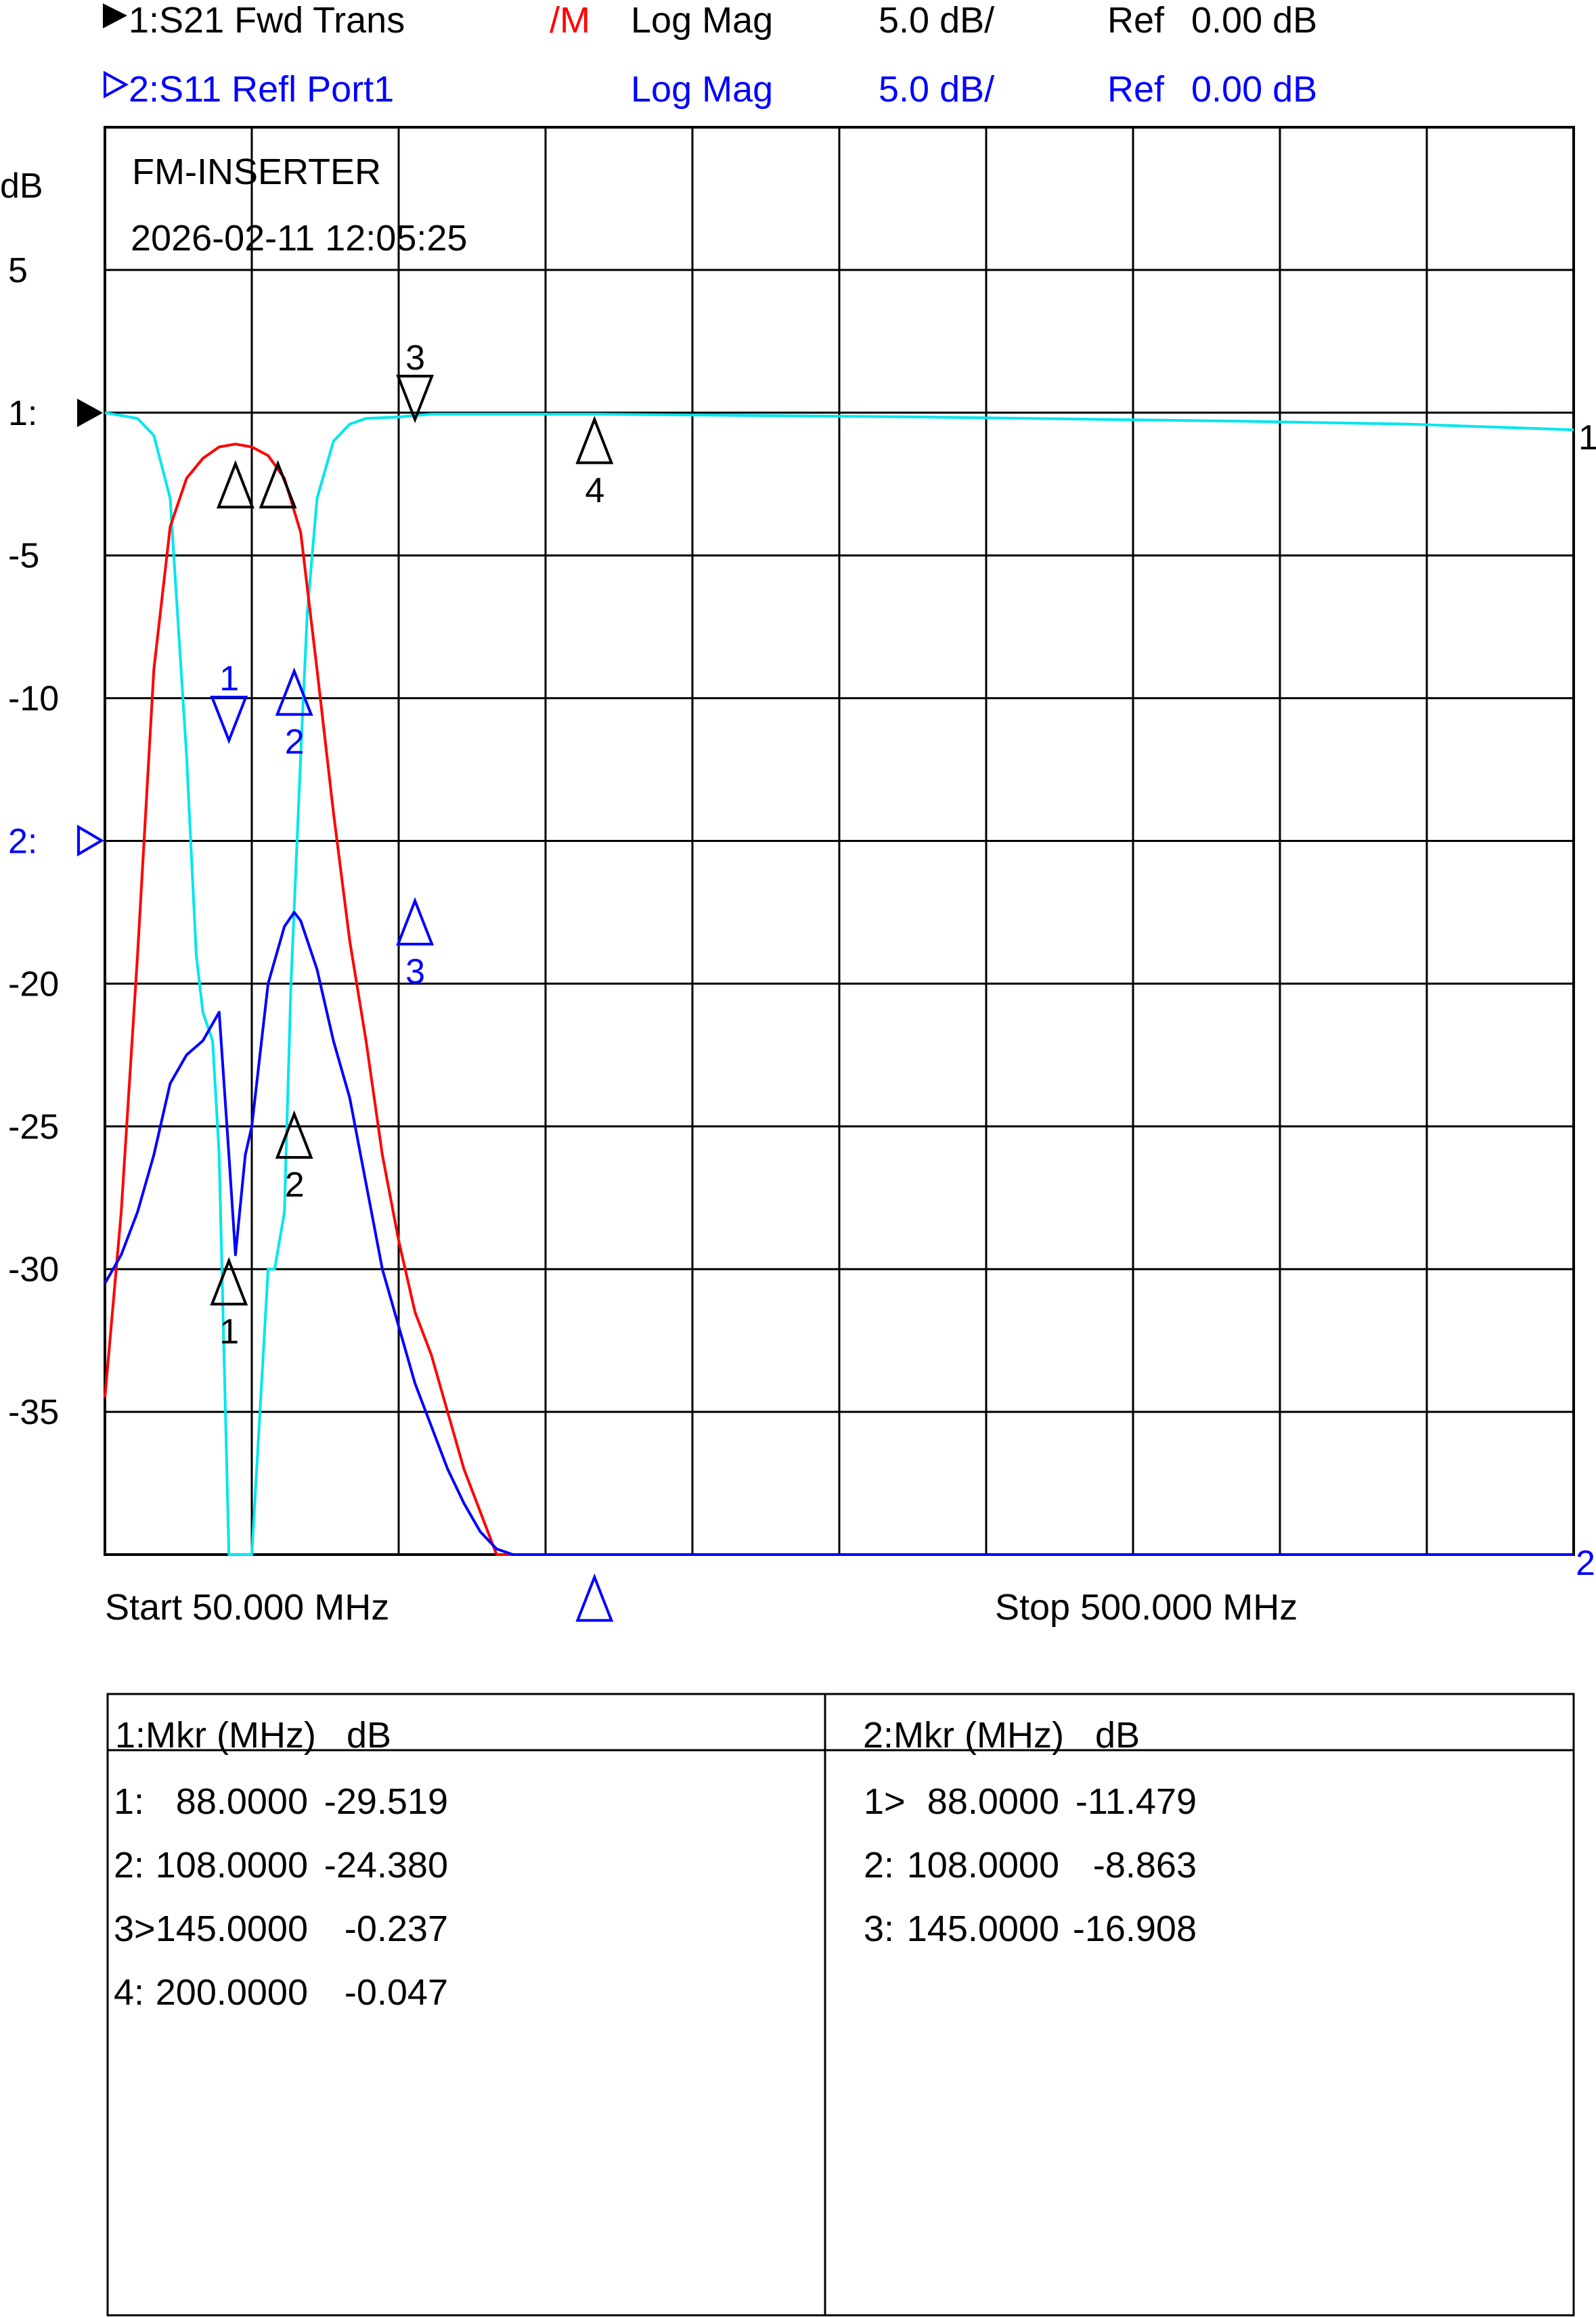 This screenshot has height=2318, width=1596. What do you see at coordinates (396, 1929) in the screenshot?
I see `marker-row-value: -0.237` at bounding box center [396, 1929].